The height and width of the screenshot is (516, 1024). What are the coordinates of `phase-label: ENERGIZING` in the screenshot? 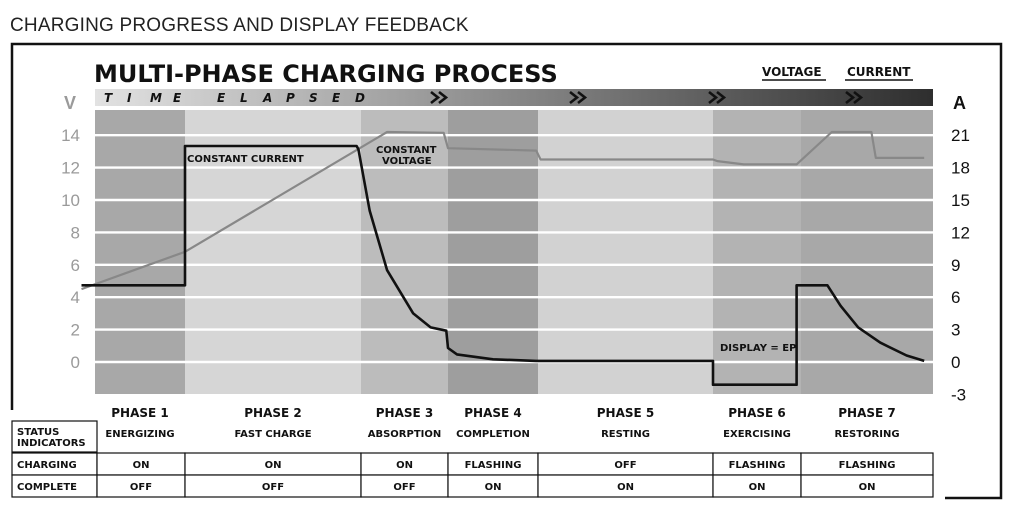 It's located at (139, 434).